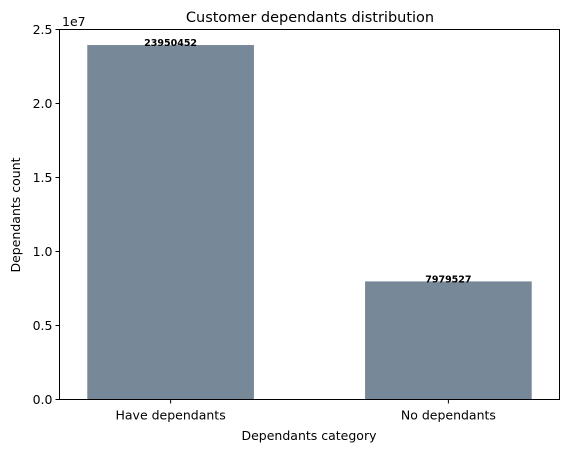 This screenshot has height=453, width=567. Describe the element at coordinates (43, 399) in the screenshot. I see `y-tick-label-0: 0.0` at that location.